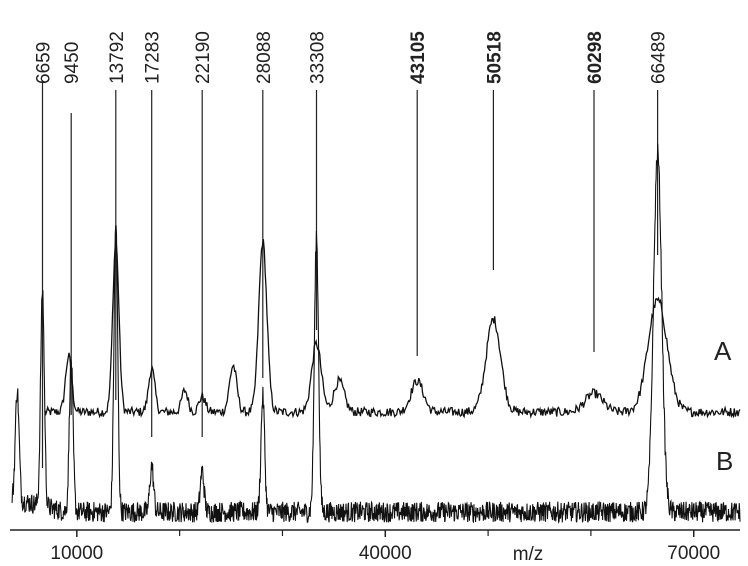 This screenshot has width=748, height=566. What do you see at coordinates (723, 406) in the screenshot?
I see `trace-labels: AB` at bounding box center [723, 406].